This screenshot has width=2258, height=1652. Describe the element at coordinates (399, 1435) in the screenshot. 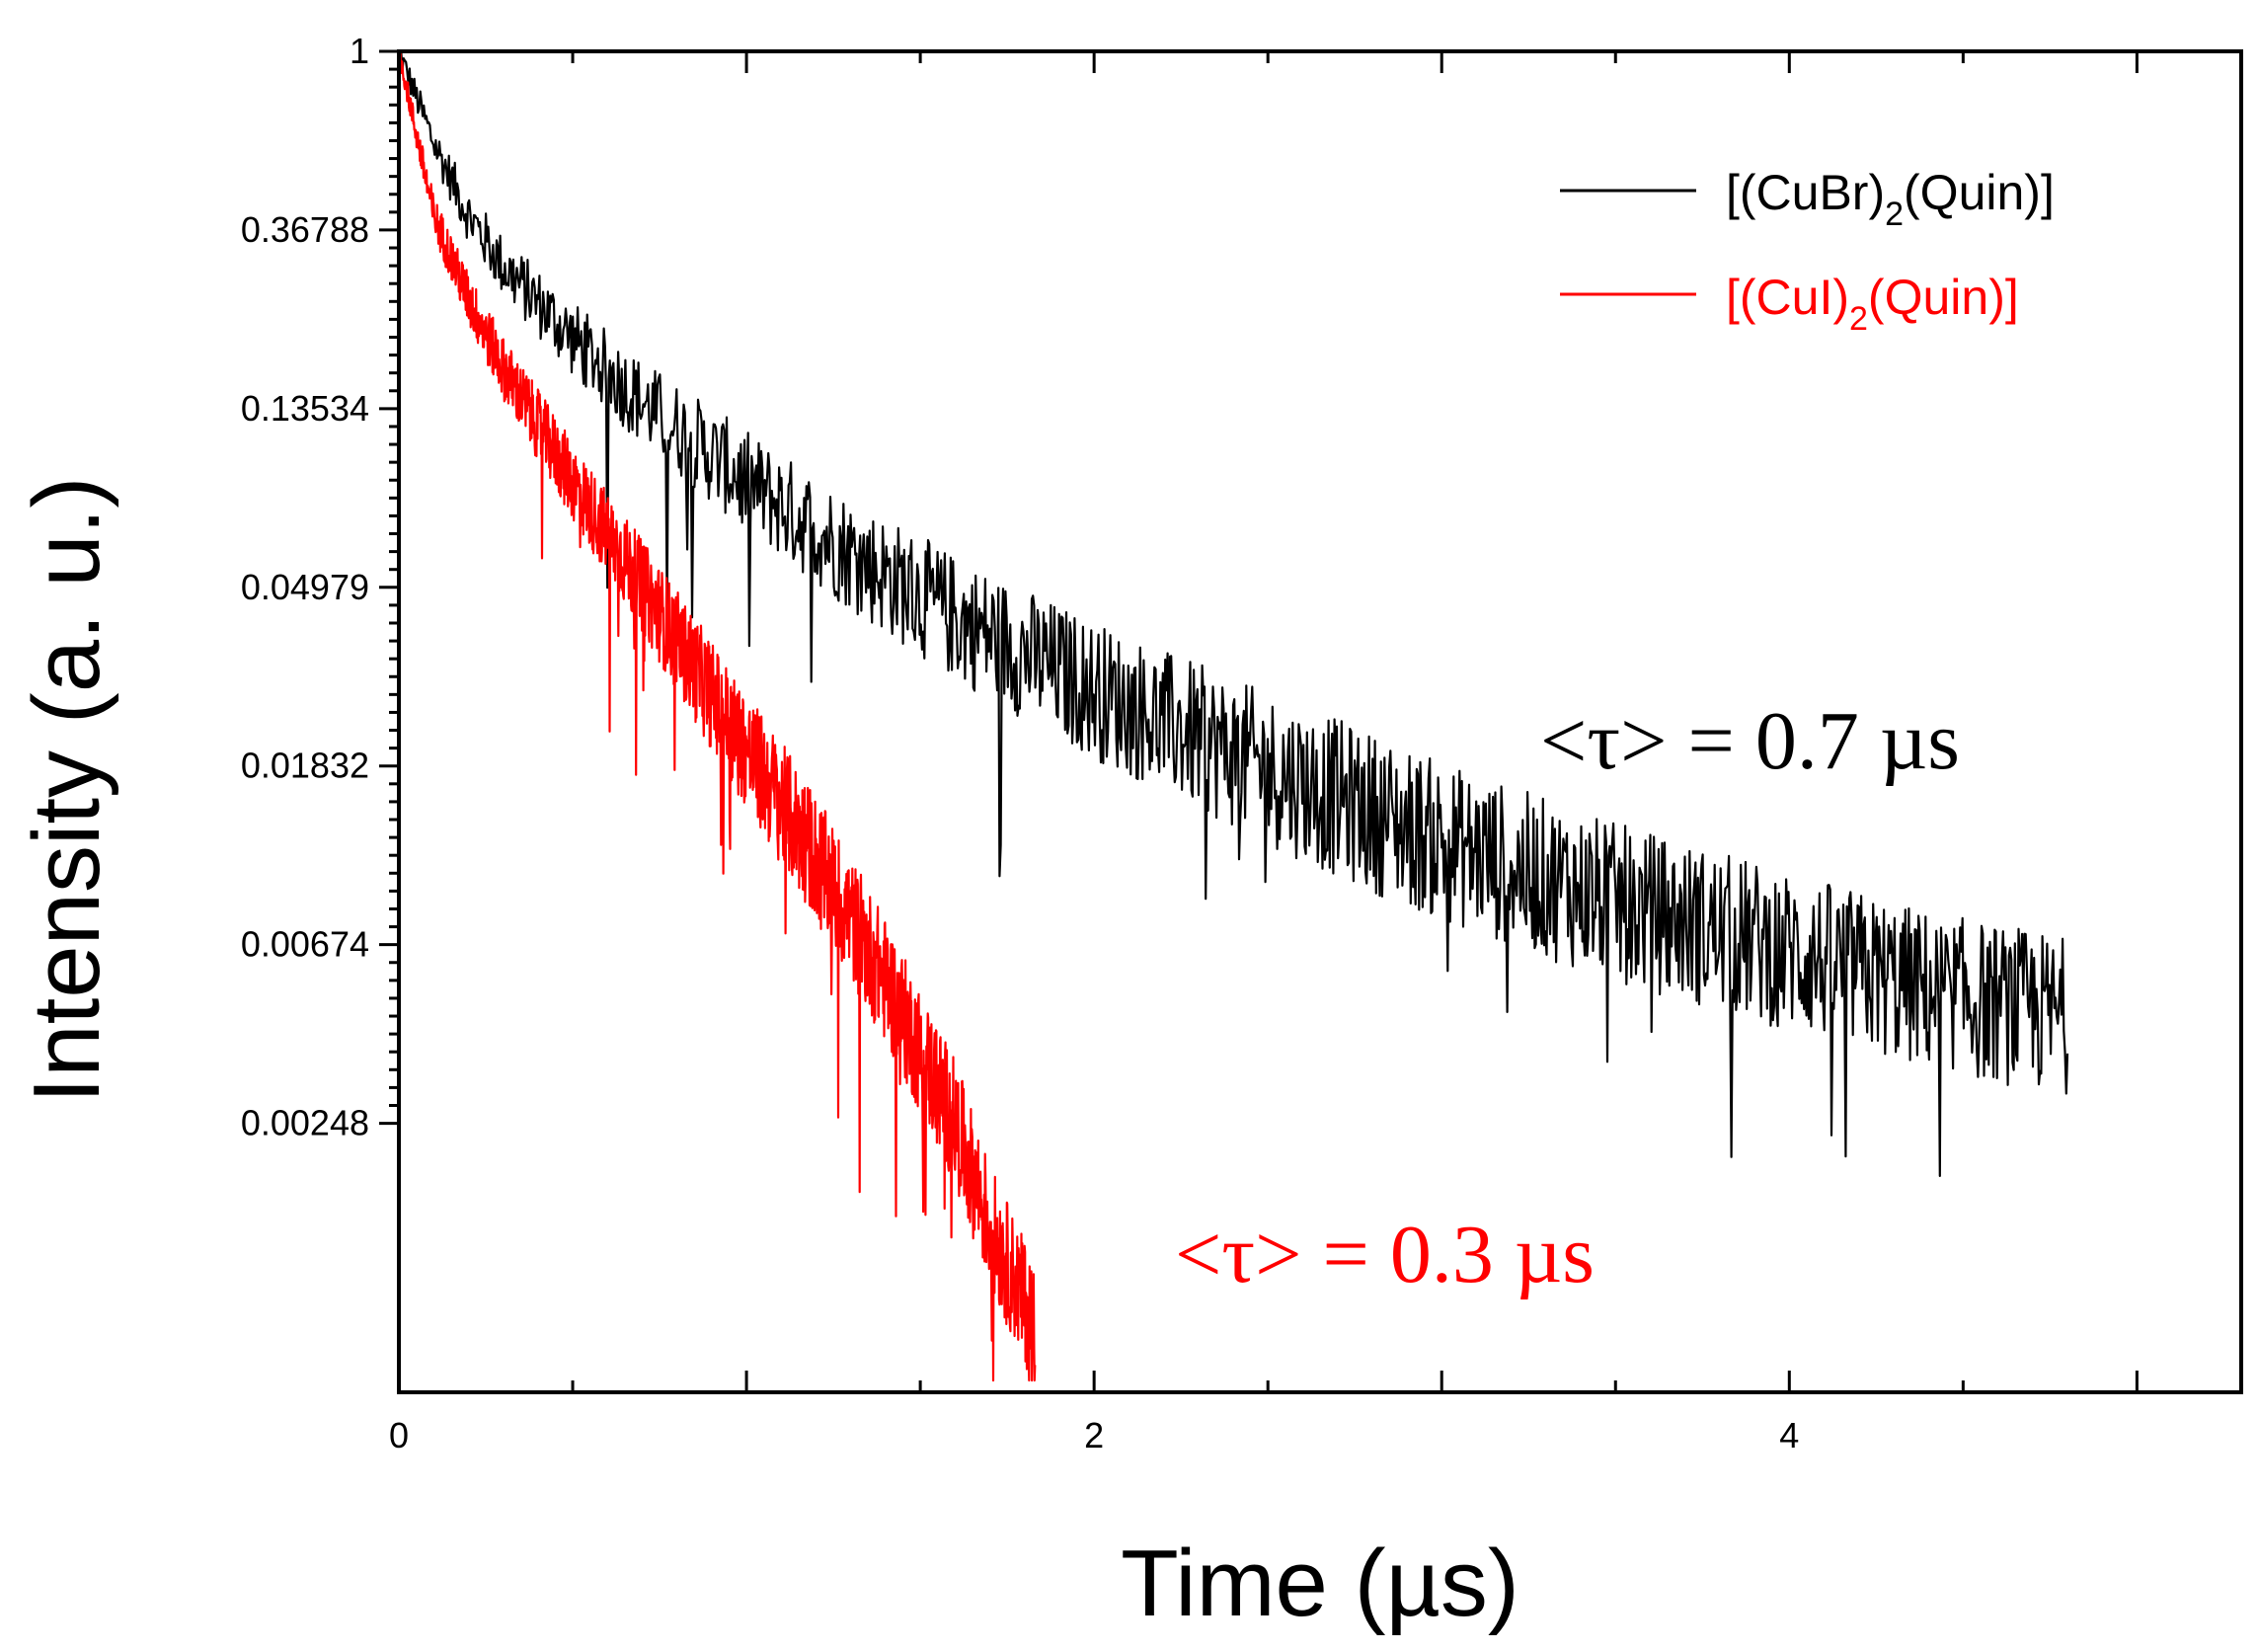

I see `x-tick-label: 0` at that location.